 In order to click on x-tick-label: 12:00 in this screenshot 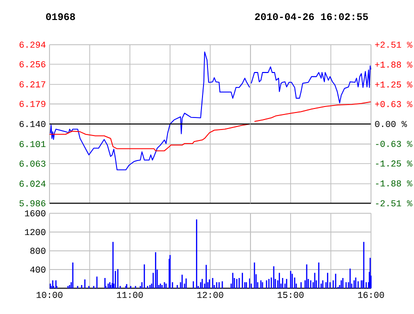, I will do `click(210, 295)`.